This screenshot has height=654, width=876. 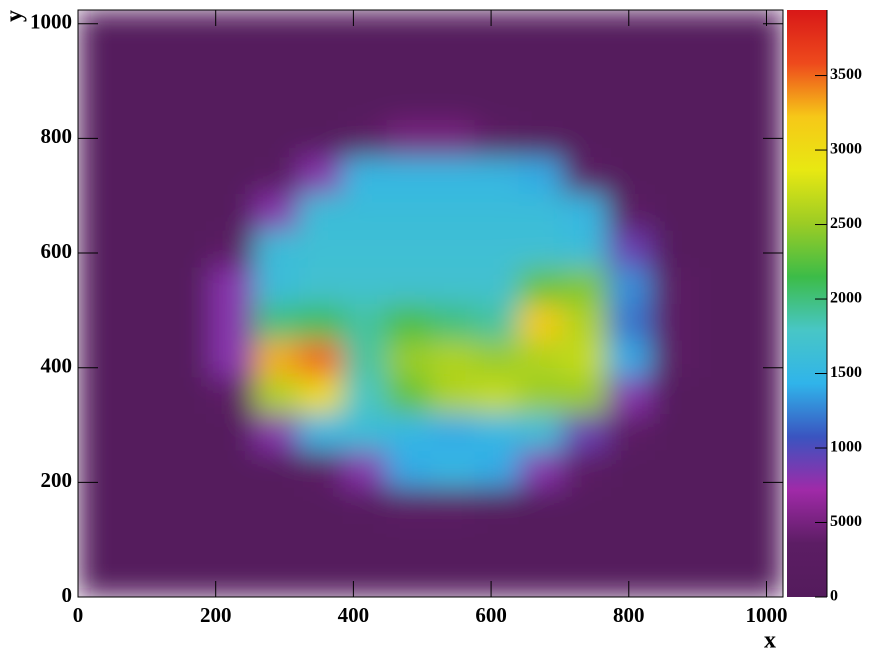 What do you see at coordinates (57, 366) in the screenshot?
I see `y-tick-label: 400` at bounding box center [57, 366].